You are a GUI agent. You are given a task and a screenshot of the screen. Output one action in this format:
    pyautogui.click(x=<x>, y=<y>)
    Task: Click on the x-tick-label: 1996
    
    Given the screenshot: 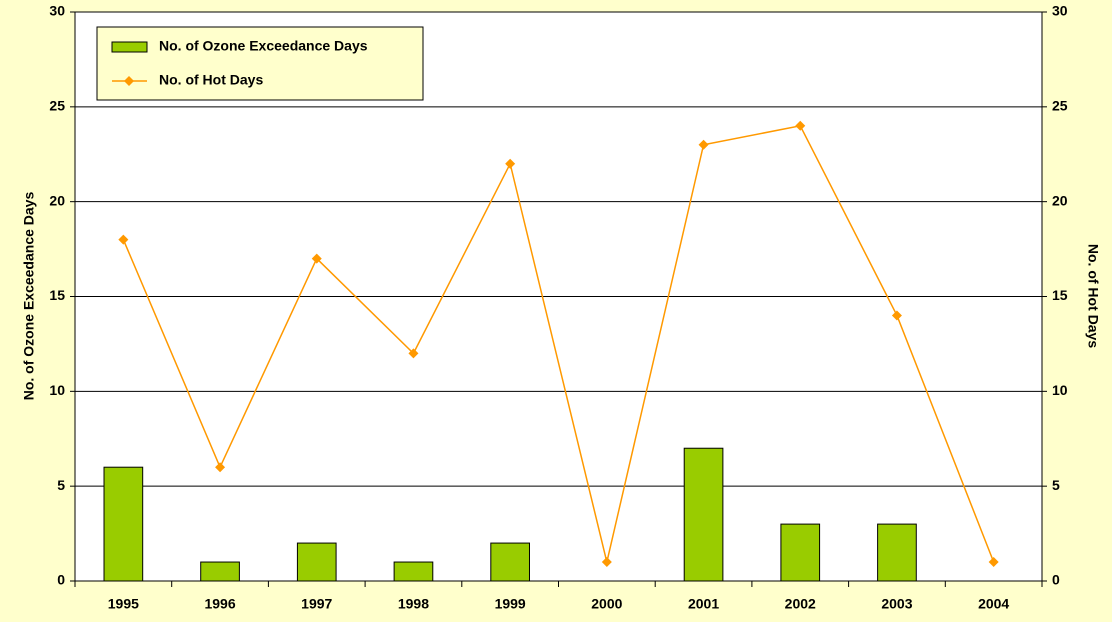 What is the action you would take?
    pyautogui.click(x=219, y=604)
    